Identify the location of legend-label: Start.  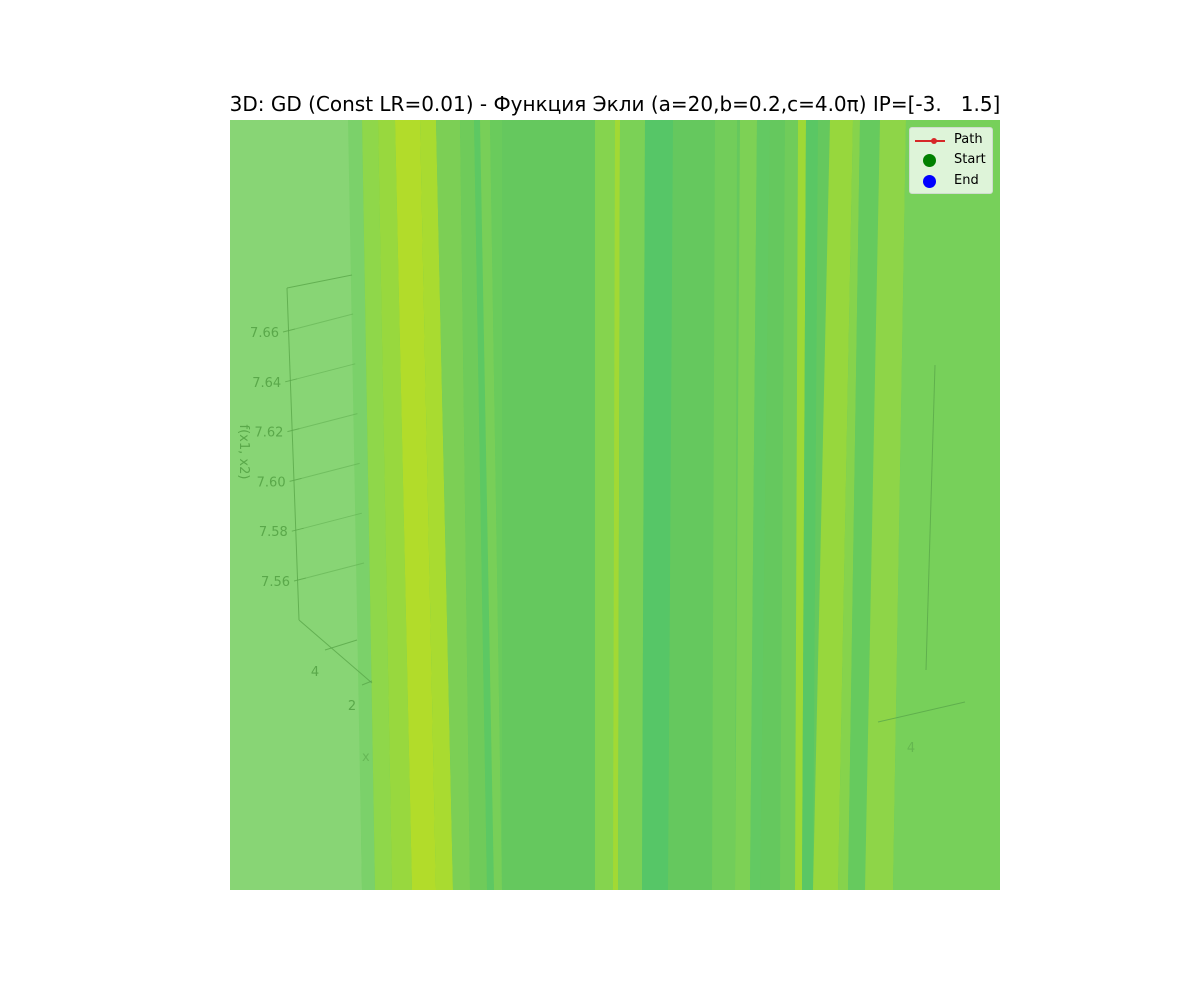
(970, 159).